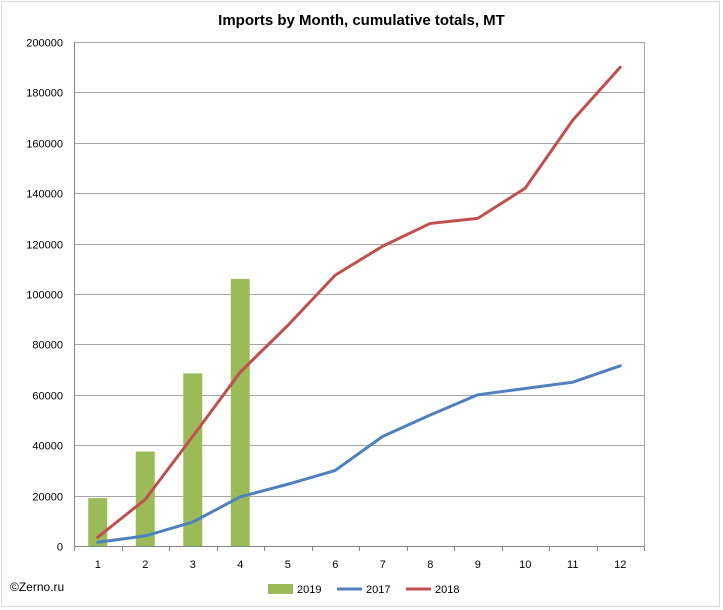  What do you see at coordinates (383, 565) in the screenshot?
I see `x-tick-label: 7` at bounding box center [383, 565].